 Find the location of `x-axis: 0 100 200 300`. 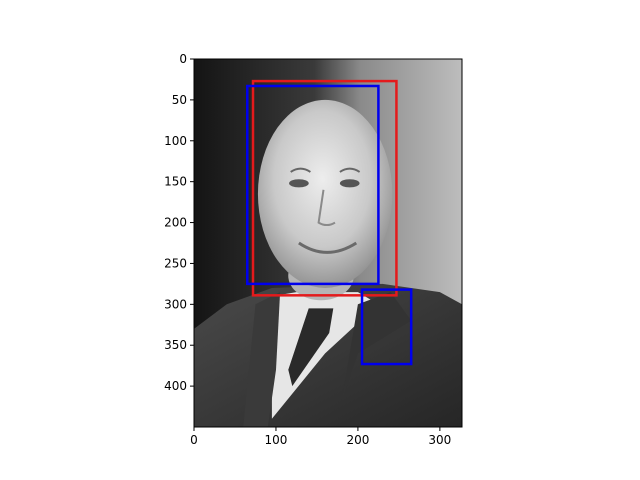

x-axis: 0 100 200 300 is located at coordinates (320, 437).